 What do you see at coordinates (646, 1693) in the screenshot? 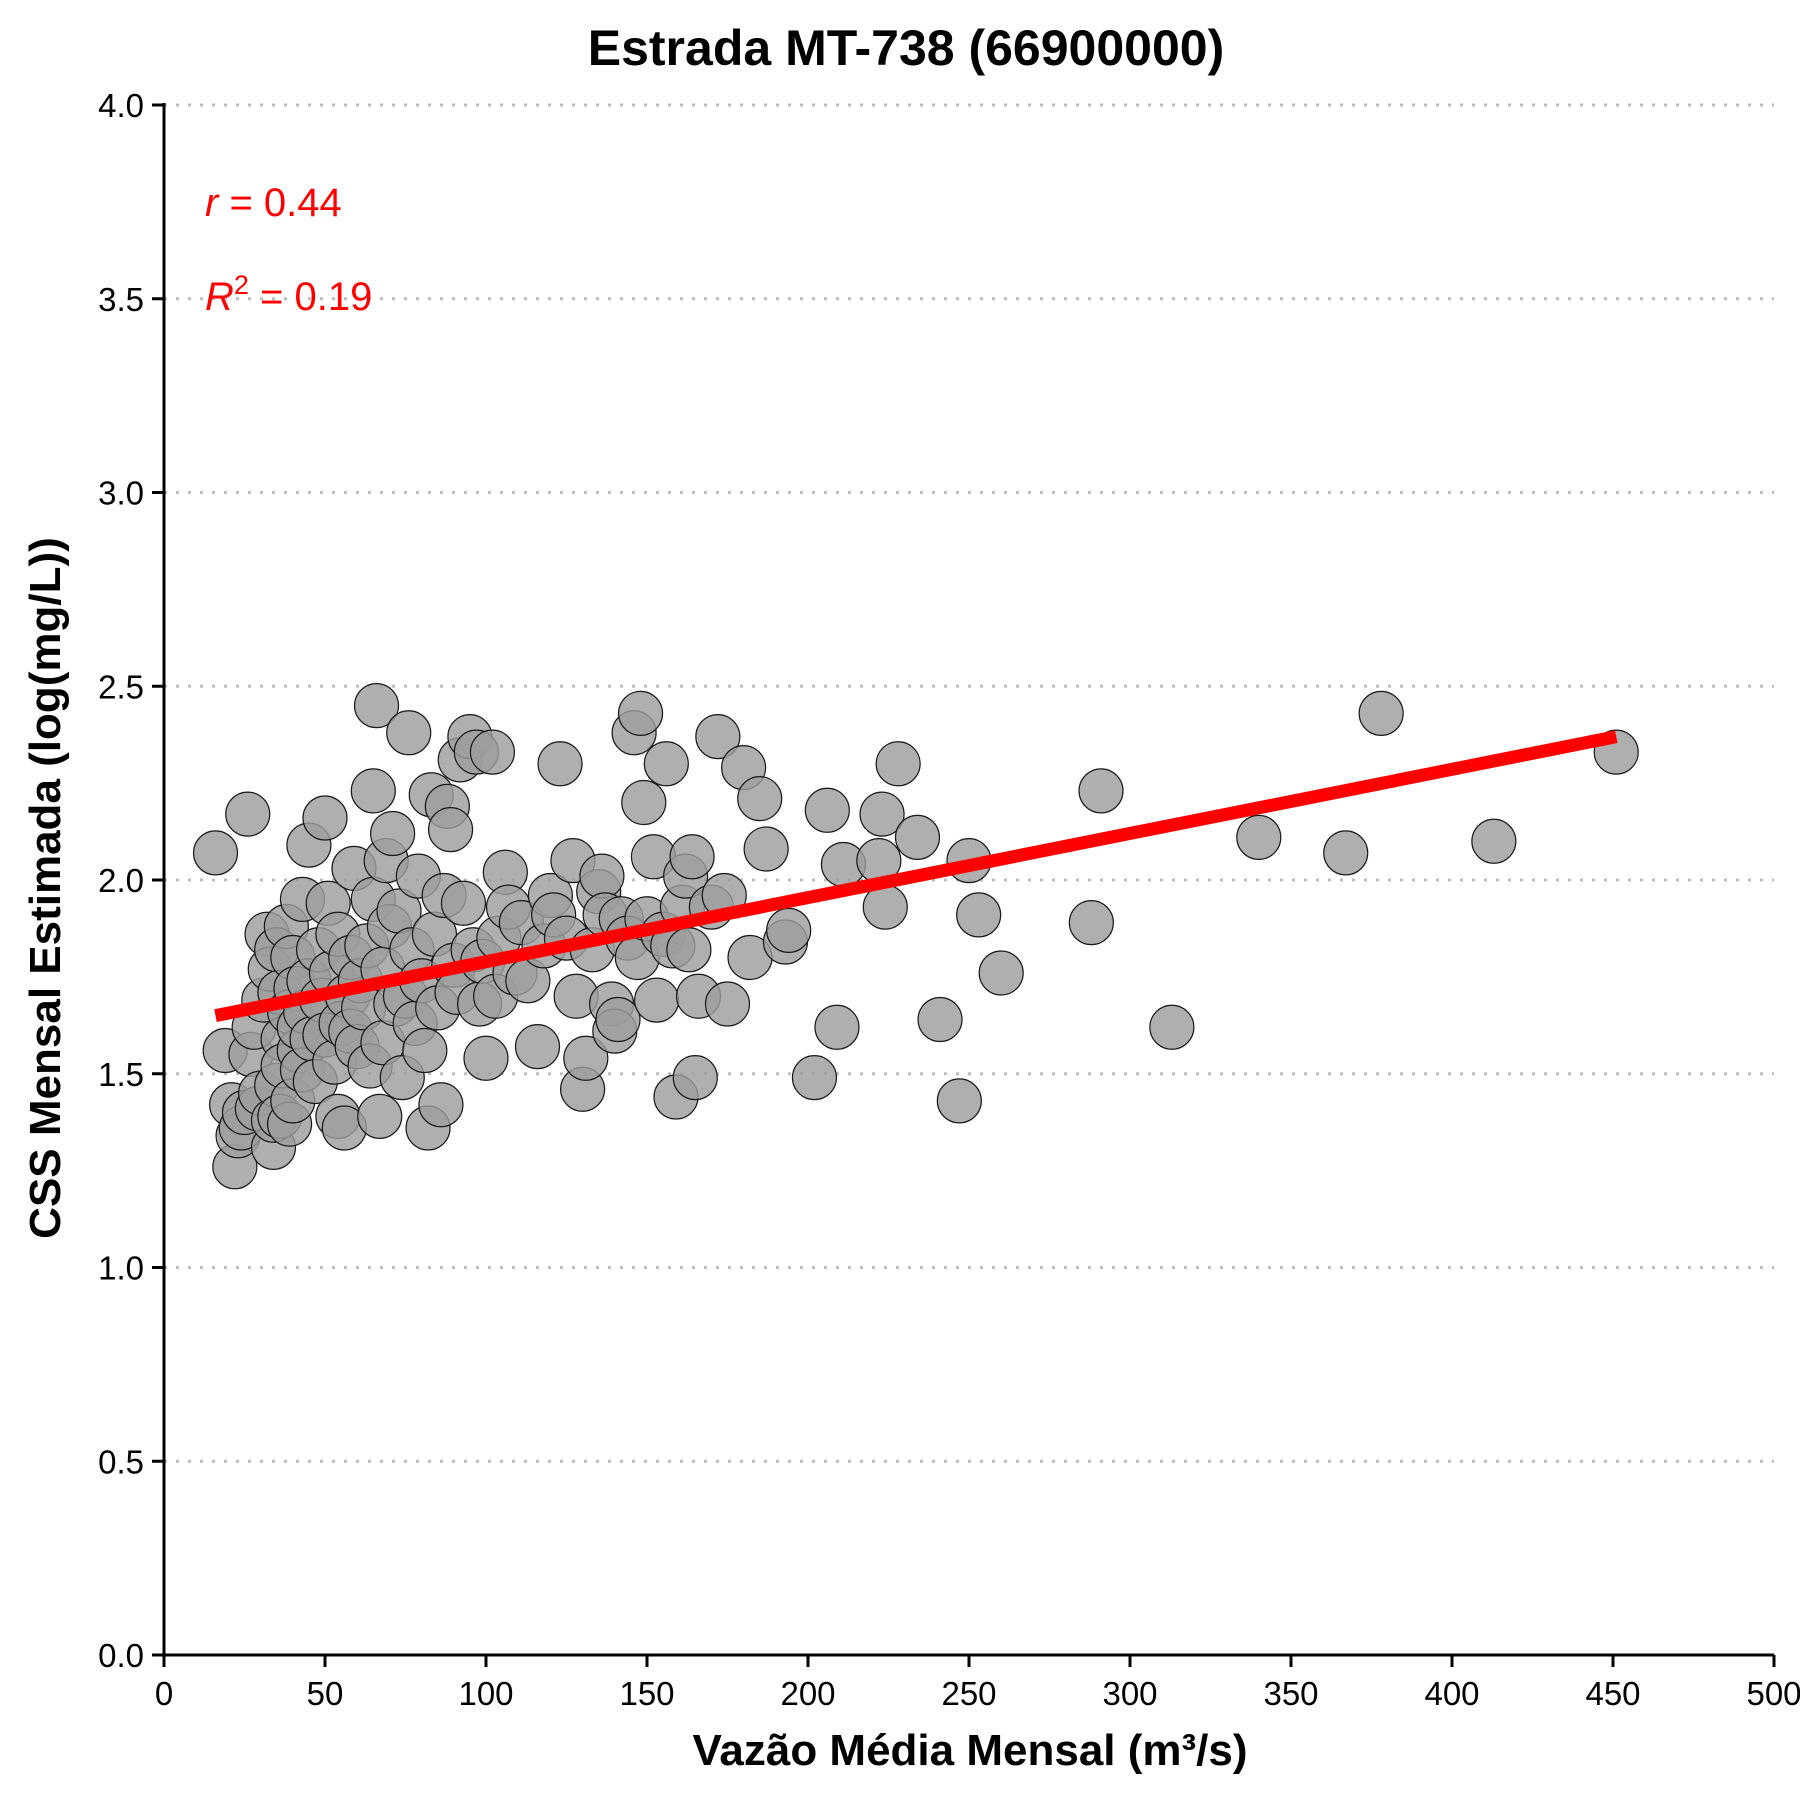
I see `x-tick-label: 150` at bounding box center [646, 1693].